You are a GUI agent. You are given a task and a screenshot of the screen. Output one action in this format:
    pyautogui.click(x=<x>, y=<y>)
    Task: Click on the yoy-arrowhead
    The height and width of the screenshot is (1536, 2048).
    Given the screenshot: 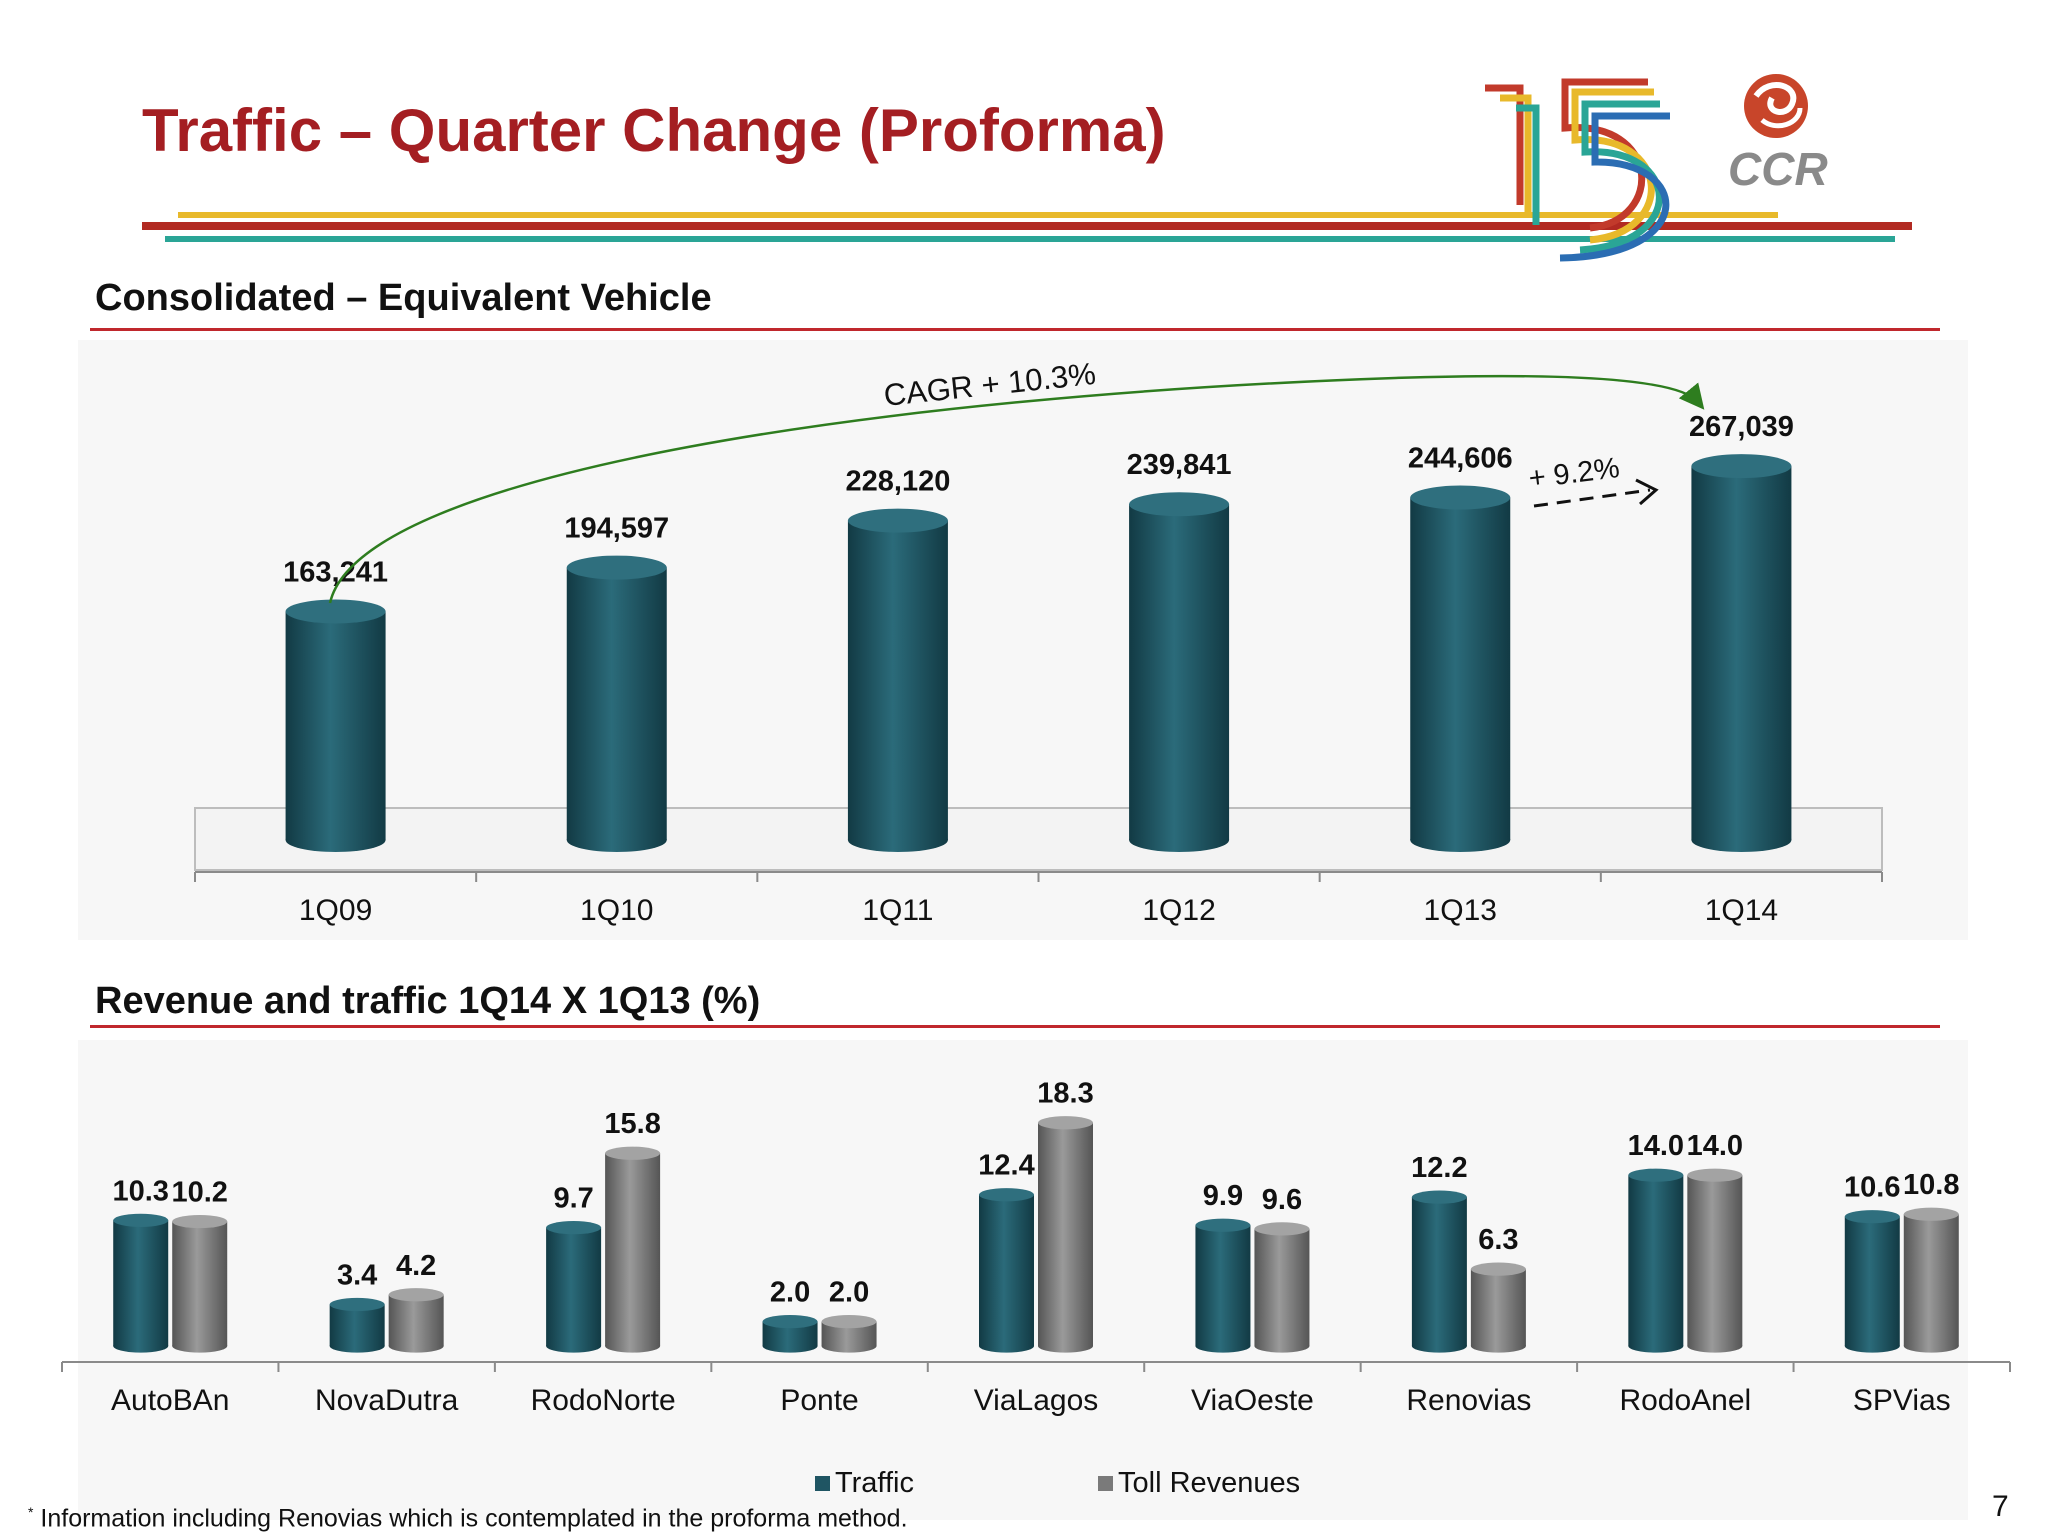 What is the action you would take?
    pyautogui.click(x=1647, y=492)
    